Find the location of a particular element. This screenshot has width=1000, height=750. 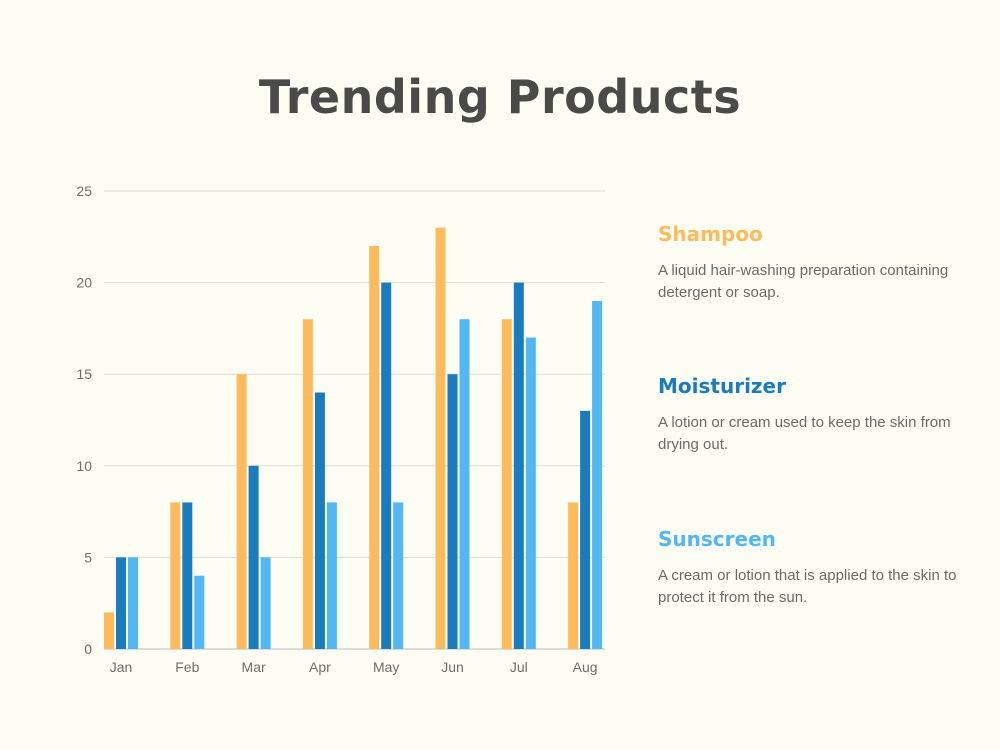

bar-moisturizer-jul is located at coordinates (518, 465).